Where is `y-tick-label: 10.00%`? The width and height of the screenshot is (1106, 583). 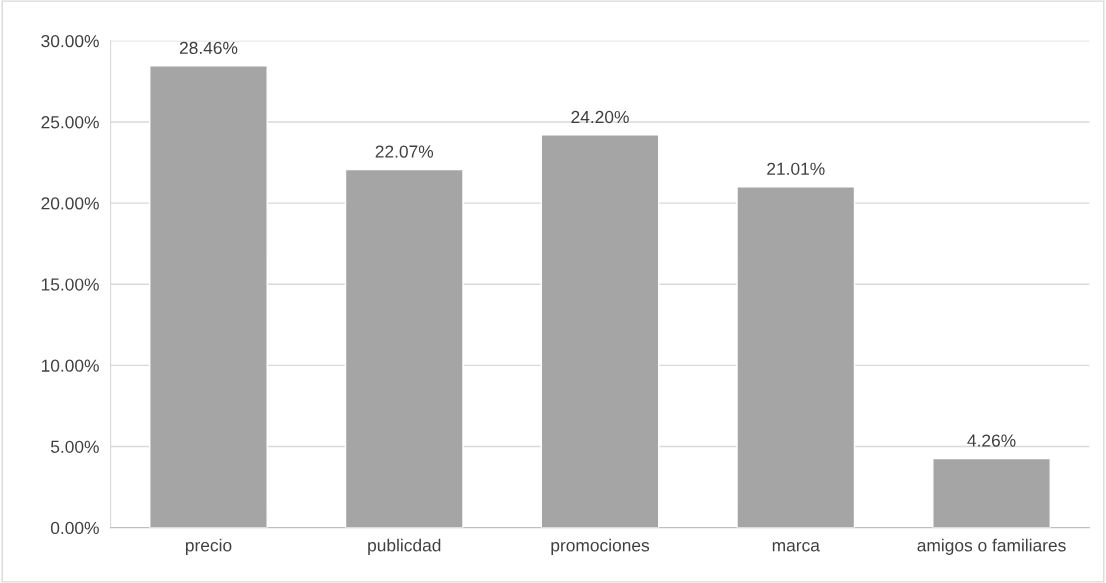 y-tick-label: 10.00% is located at coordinates (70, 365).